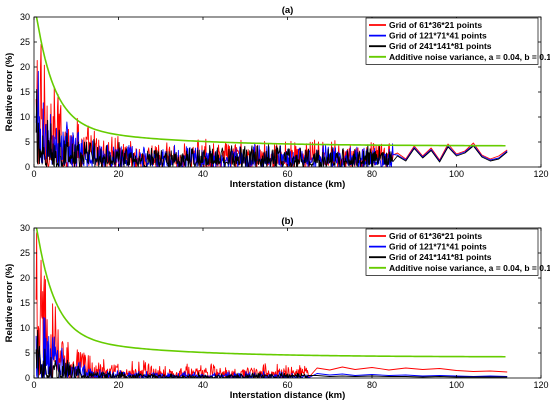 The width and height of the screenshot is (550, 406). I want to click on panel-title: (a), so click(288, 10).